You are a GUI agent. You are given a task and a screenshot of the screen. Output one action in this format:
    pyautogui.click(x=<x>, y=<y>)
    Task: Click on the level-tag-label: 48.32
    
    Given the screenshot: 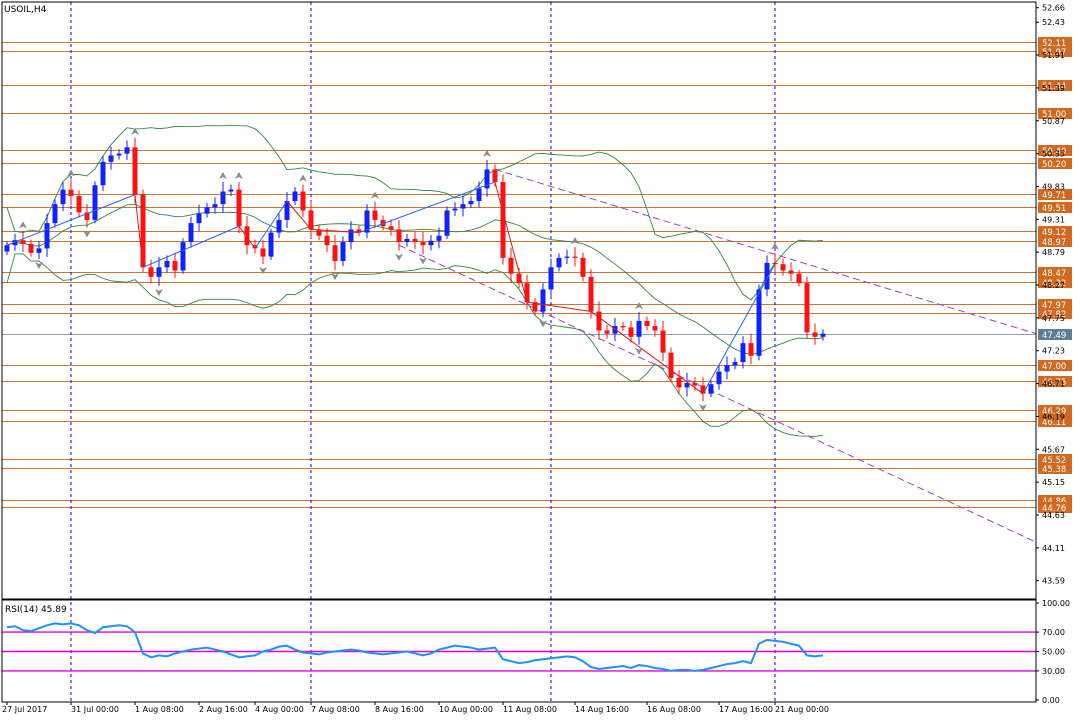 What is the action you would take?
    pyautogui.click(x=1054, y=284)
    